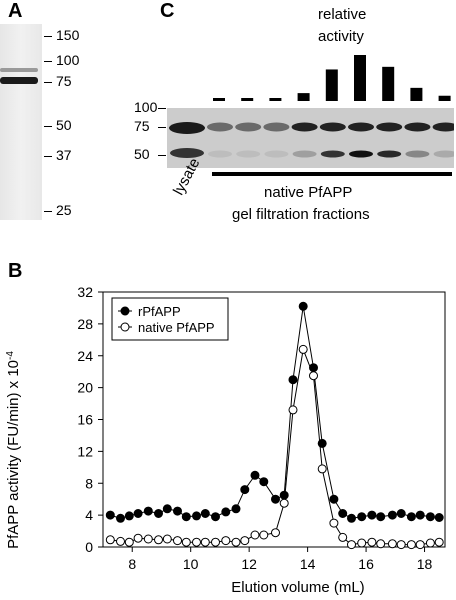  Describe the element at coordinates (85, 451) in the screenshot. I see `y-tick-label: 12` at that location.